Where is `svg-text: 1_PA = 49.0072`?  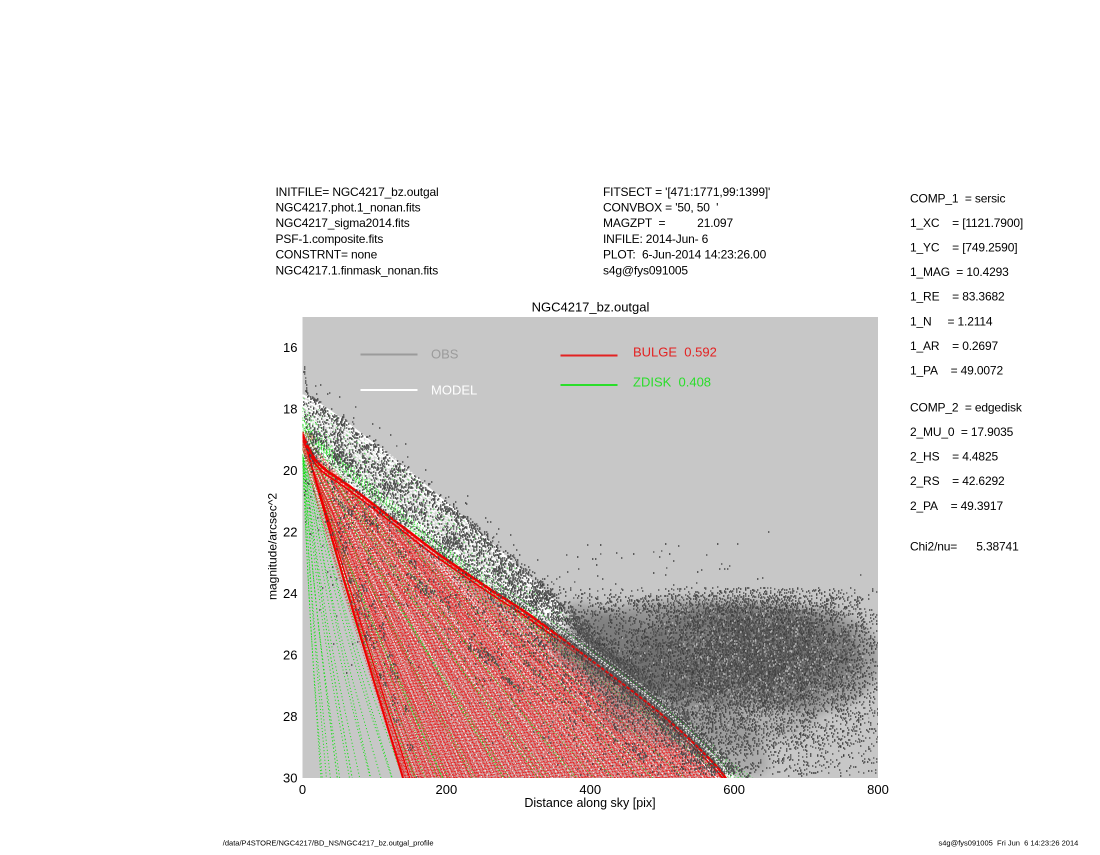 svg-text: 1_PA = 49.0072 is located at coordinates (956, 371).